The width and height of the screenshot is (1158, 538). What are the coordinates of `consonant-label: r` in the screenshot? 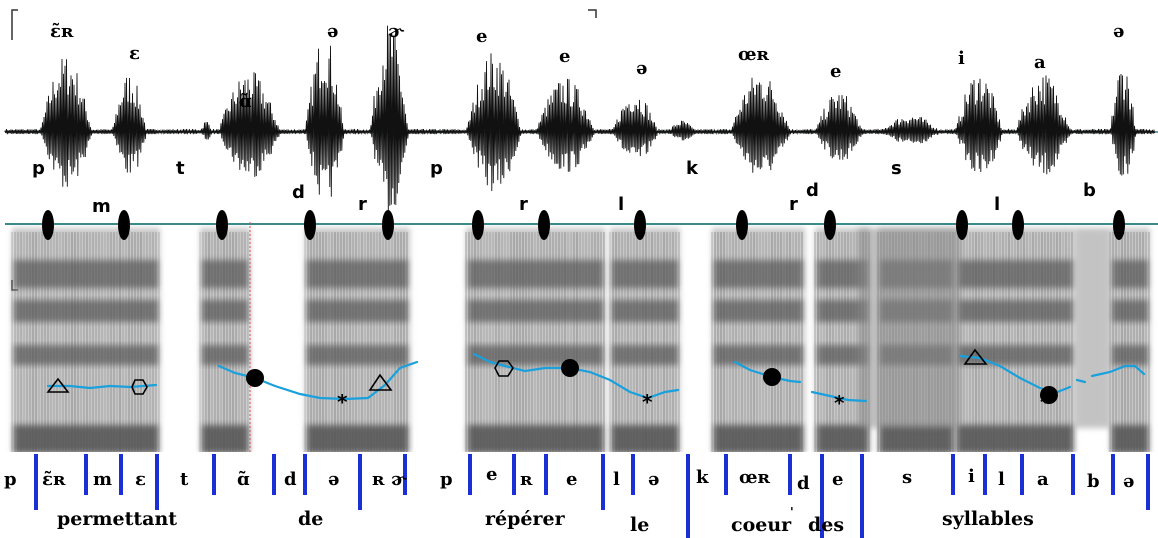 It's located at (523, 204).